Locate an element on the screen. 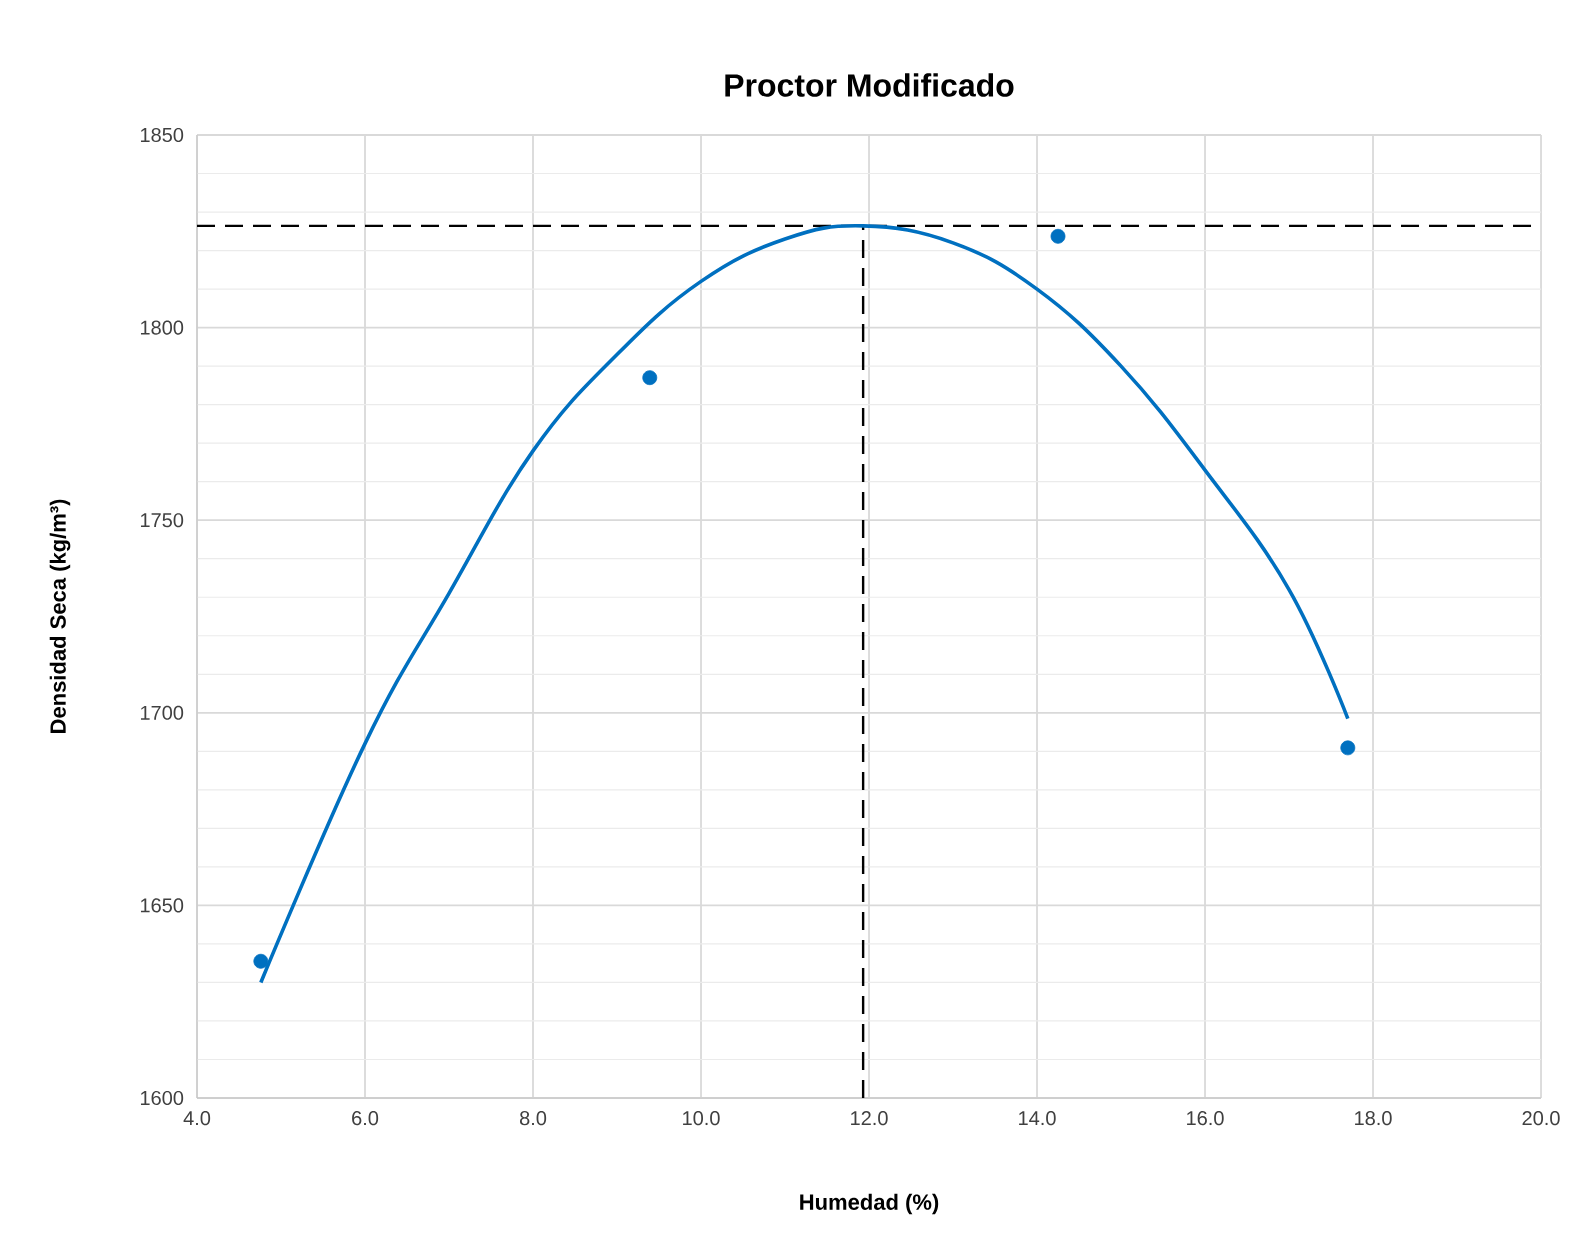  y-tick-label: 1700 is located at coordinates (162, 712).